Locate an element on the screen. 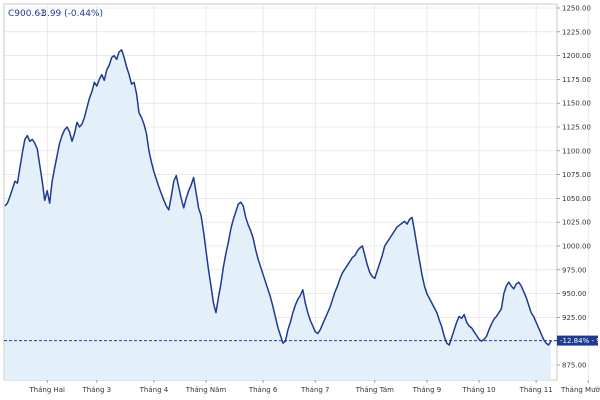 The width and height of the screenshot is (600, 400). x-tick-label: Tháng Mười Hai is located at coordinates (580, 390).